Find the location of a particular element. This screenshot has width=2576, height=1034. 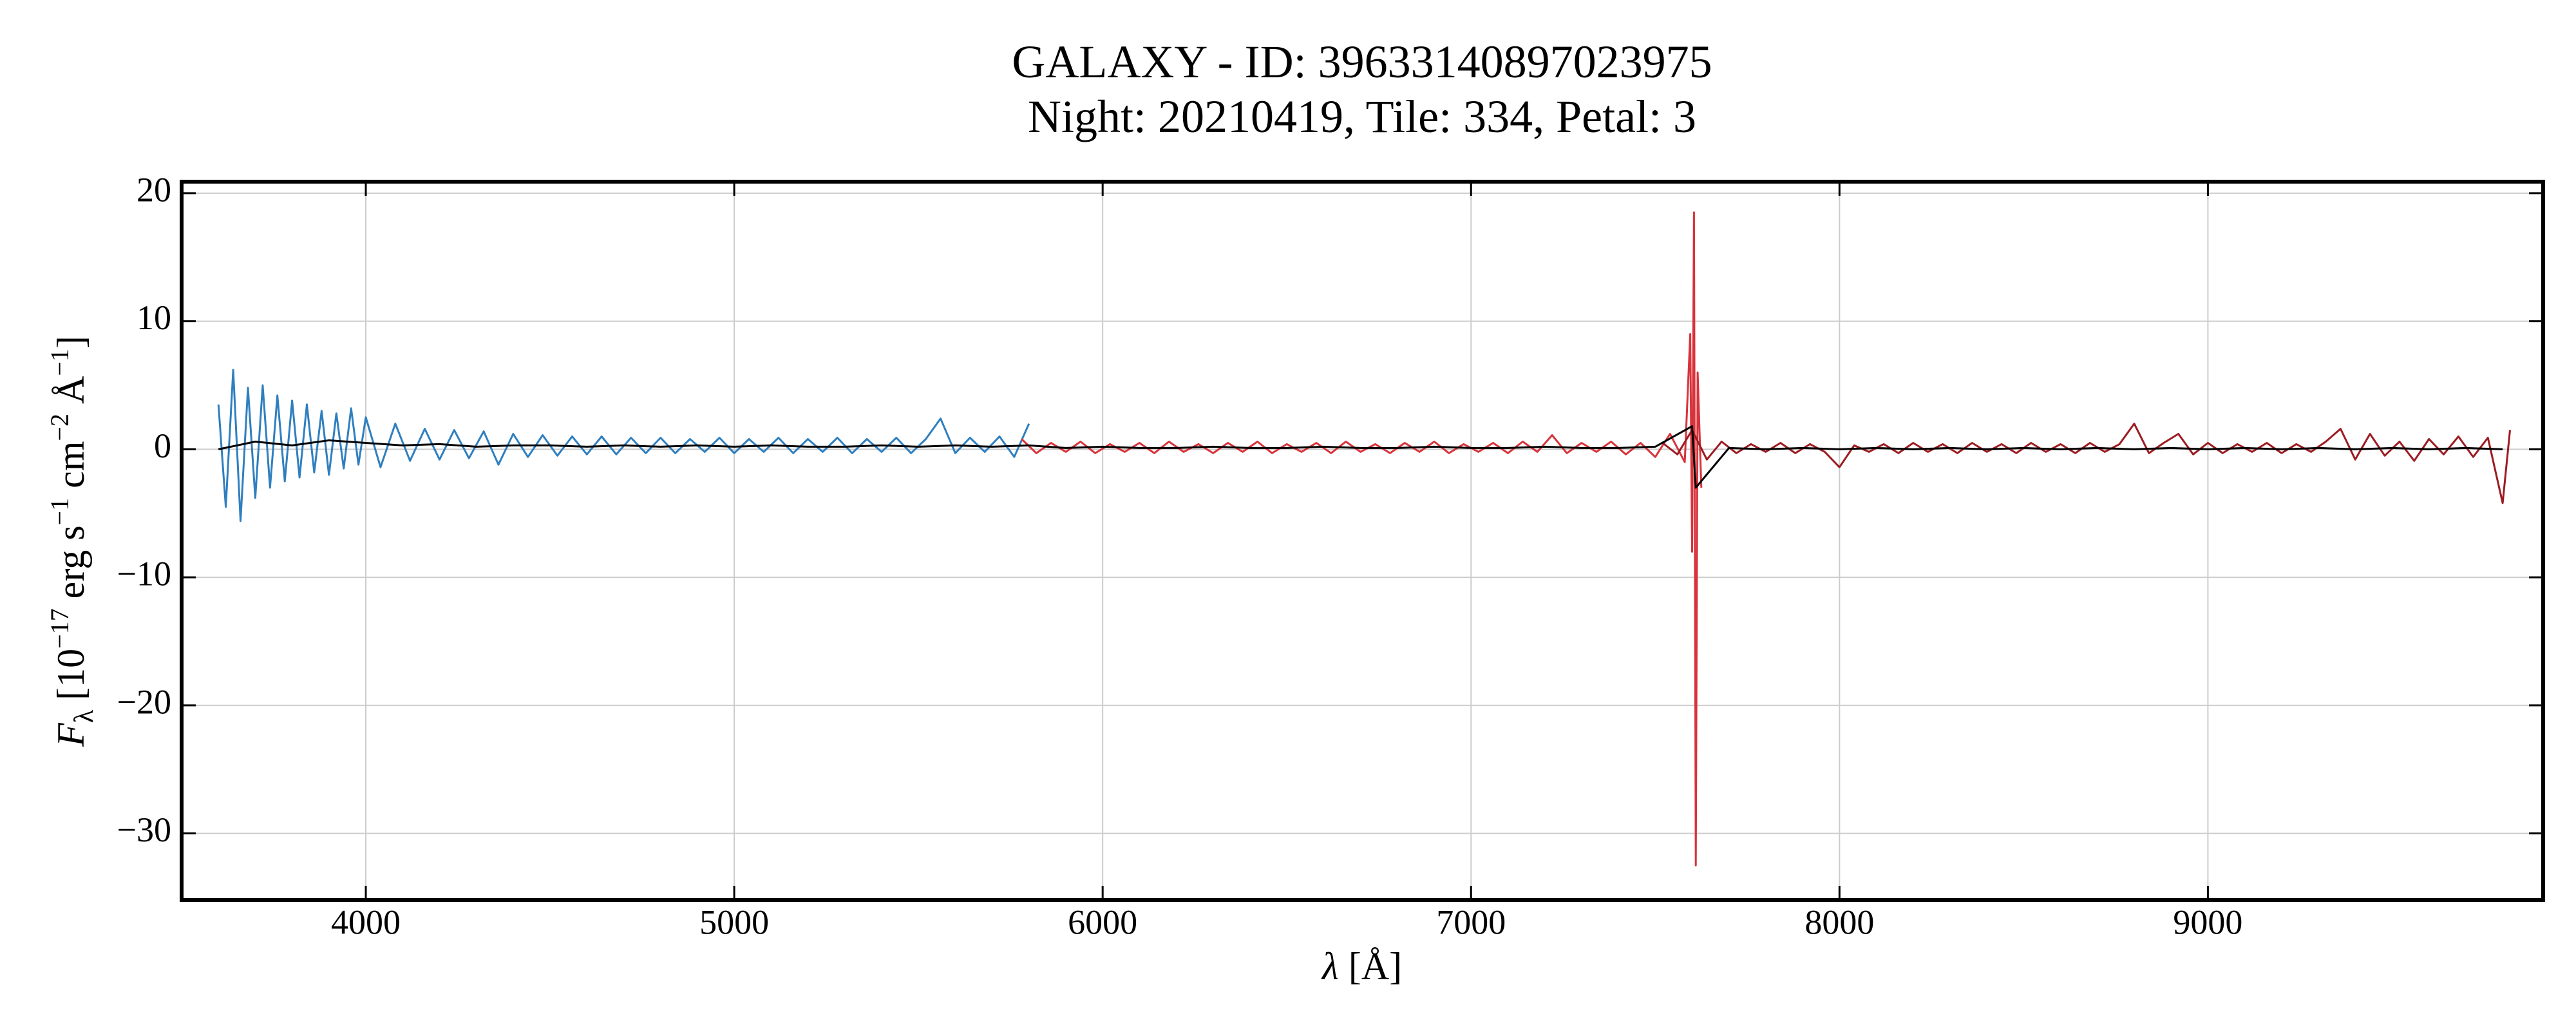

y-axis-label-part: F is located at coordinates (71, 734).